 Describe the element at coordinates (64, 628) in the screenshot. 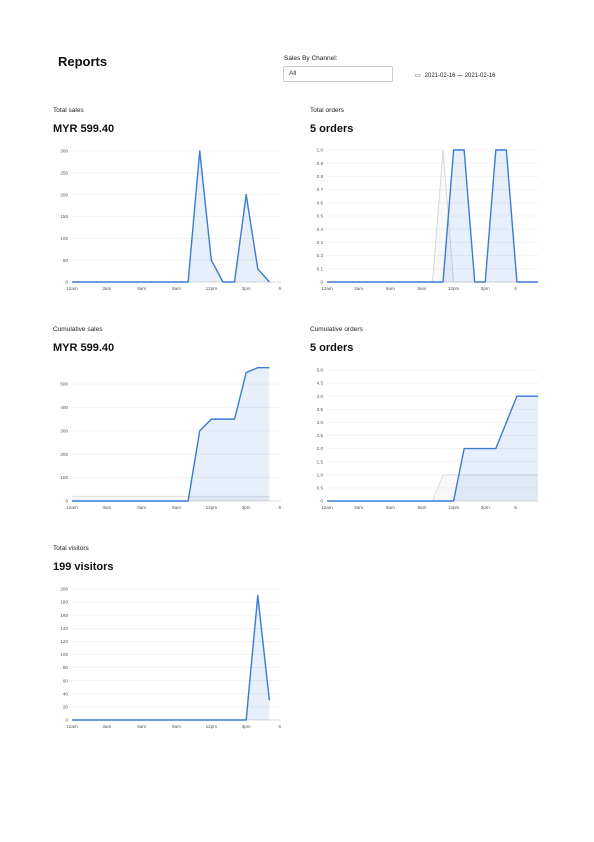

I see `y-tick-label: 140` at that location.